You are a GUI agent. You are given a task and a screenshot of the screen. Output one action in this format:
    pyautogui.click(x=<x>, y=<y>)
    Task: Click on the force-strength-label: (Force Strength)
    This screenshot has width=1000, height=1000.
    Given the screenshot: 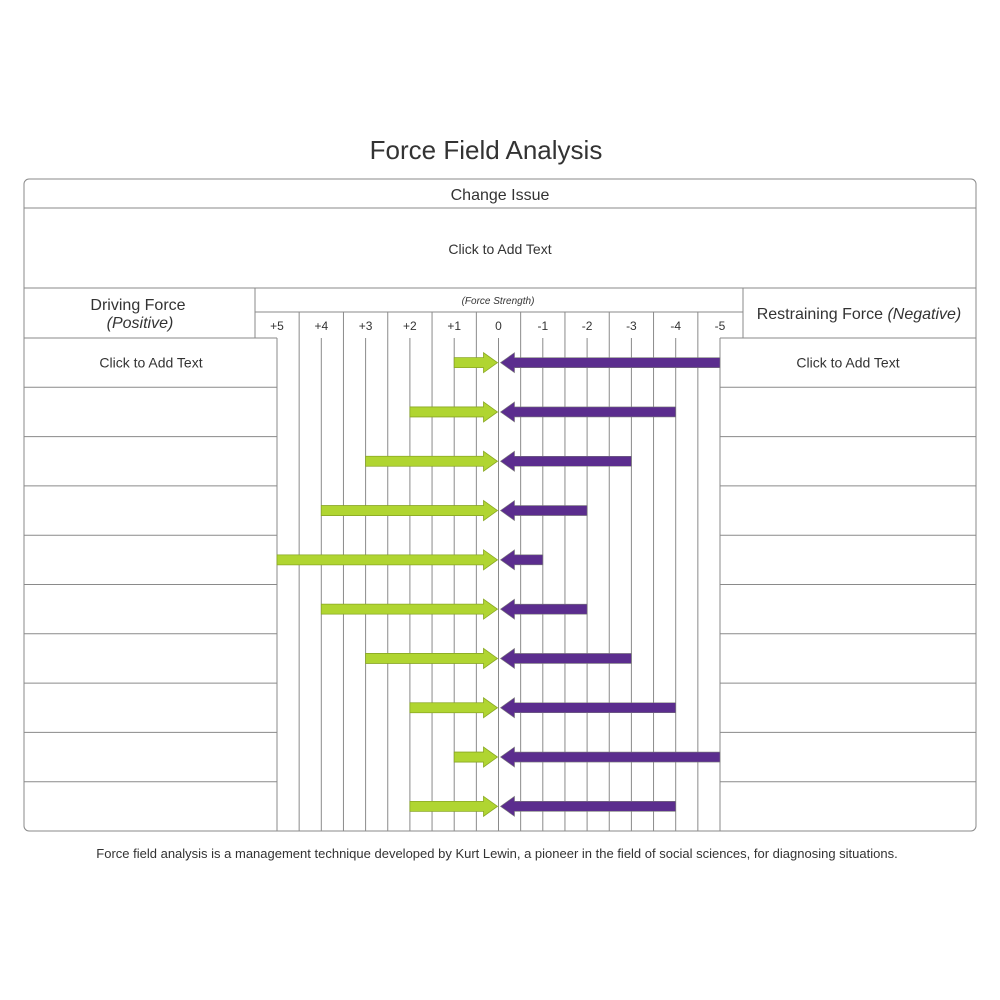 What is the action you would take?
    pyautogui.click(x=498, y=301)
    